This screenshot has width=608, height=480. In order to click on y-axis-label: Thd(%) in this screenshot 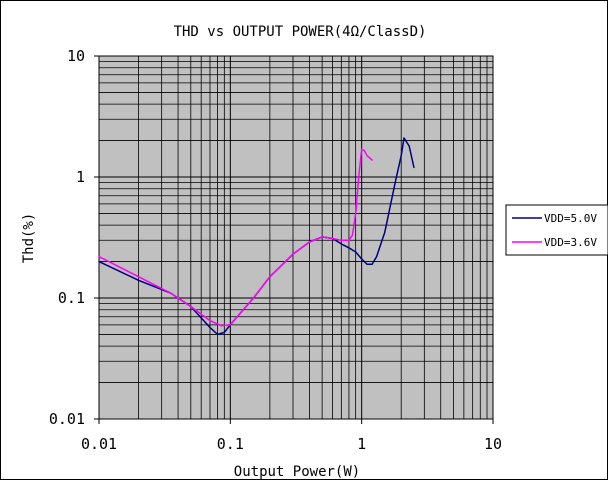, I will do `click(29, 238)`.